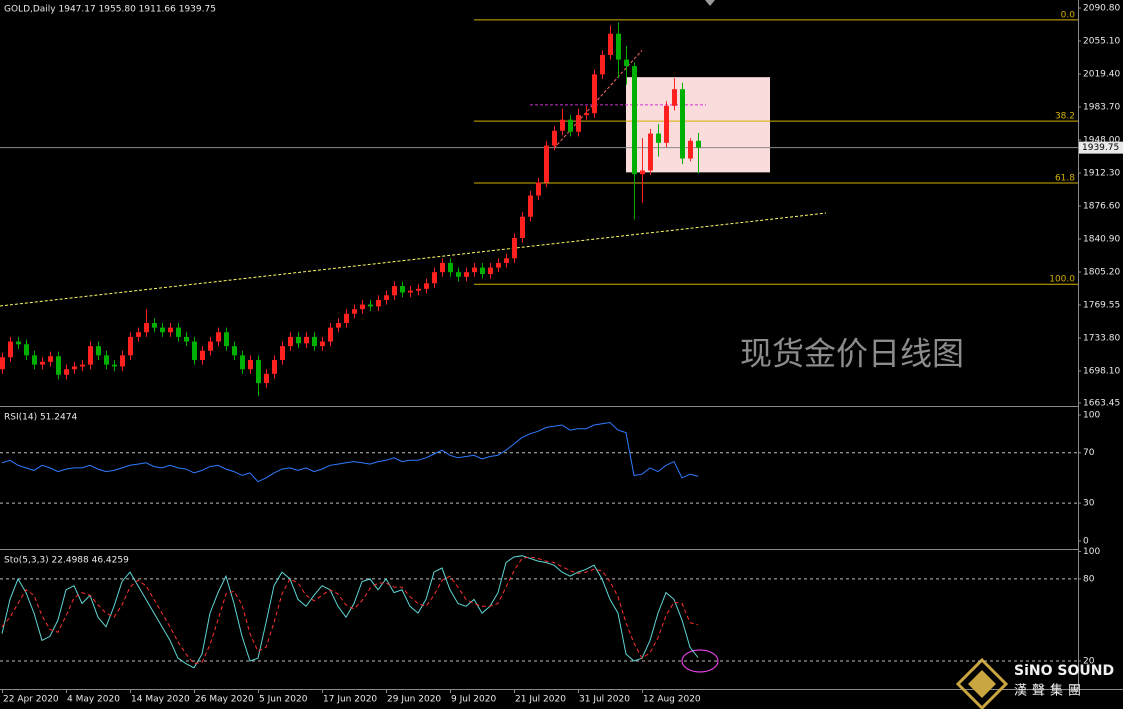 Image resolution: width=1123 pixels, height=709 pixels. I want to click on y-tick-label: 20, so click(1089, 661).